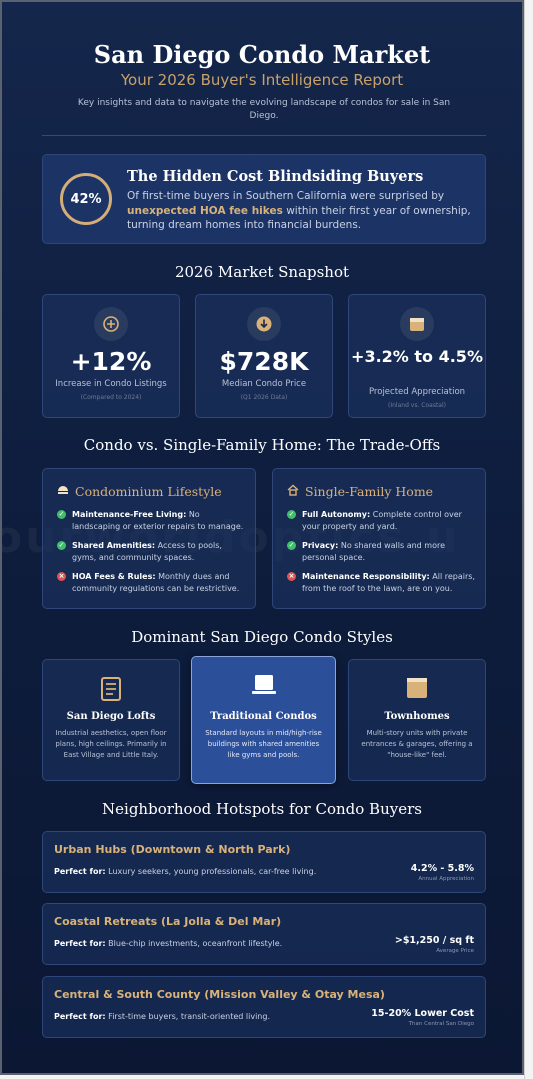  Describe the element at coordinates (205, 210) in the screenshot. I see `alert-highlight: unexpected HOA fee hikes` at that location.